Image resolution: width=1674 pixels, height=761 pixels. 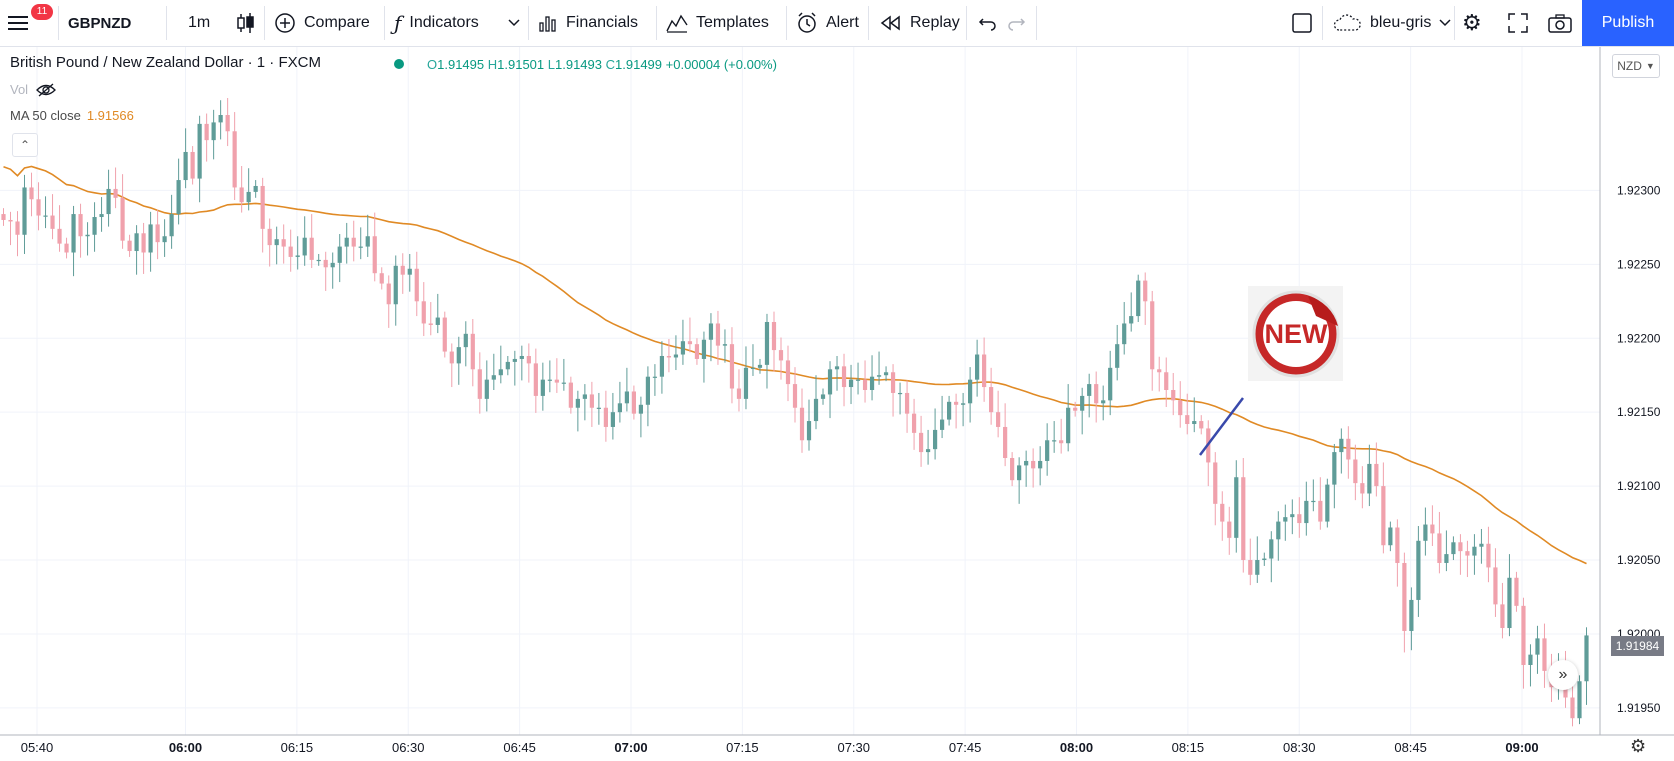 I want to click on ma-label: MA 50 close, so click(x=45, y=115).